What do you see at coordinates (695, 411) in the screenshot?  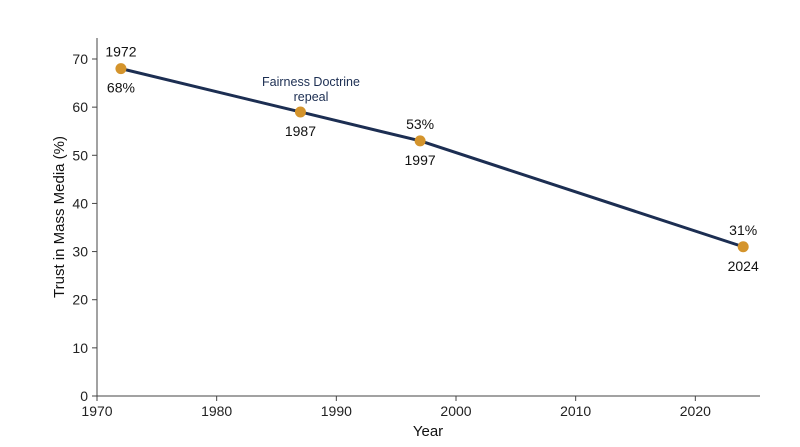 I see `x-tick-label: 2020` at bounding box center [695, 411].